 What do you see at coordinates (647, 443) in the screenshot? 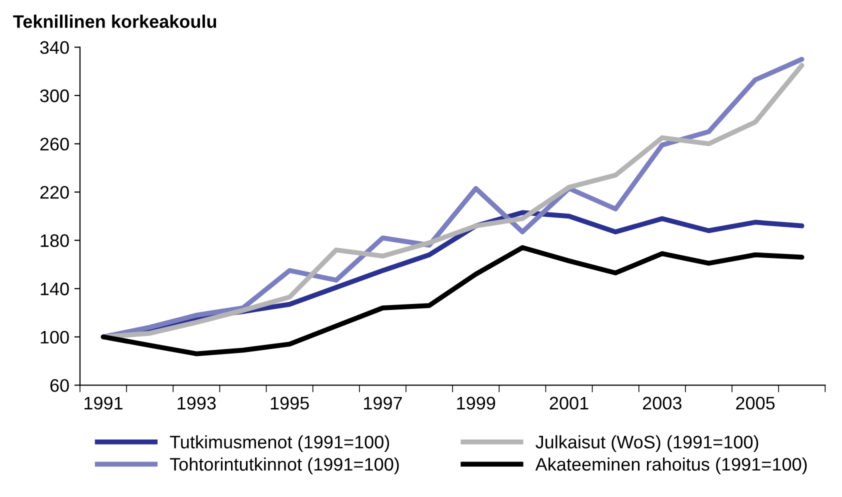
I see `legend-label: Julkaisut (WoS) (1991=100)` at bounding box center [647, 443].